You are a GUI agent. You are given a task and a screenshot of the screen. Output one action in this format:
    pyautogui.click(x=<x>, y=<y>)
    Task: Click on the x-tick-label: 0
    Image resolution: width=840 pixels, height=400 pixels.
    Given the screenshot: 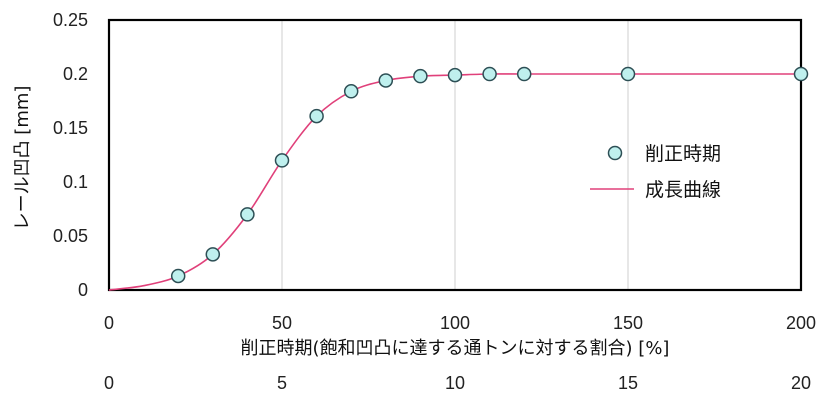 What is the action you would take?
    pyautogui.click(x=109, y=323)
    